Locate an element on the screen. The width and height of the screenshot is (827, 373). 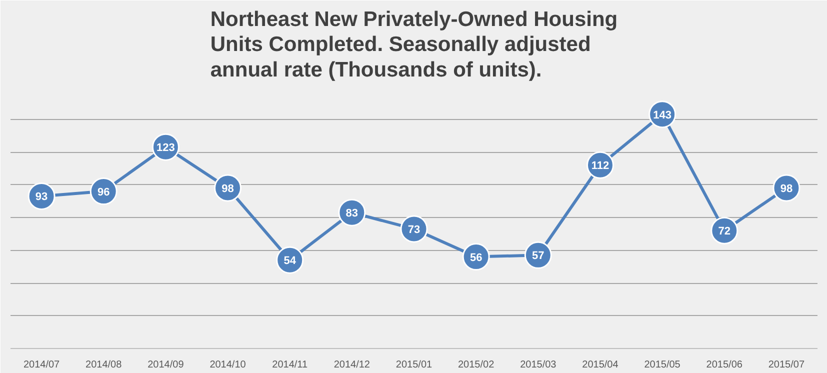
data-label: 54 is located at coordinates (290, 261).